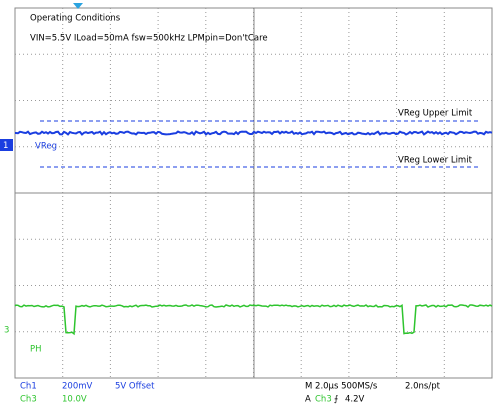 This screenshot has height=415, width=493. Describe the element at coordinates (308, 400) in the screenshot. I see `status: A` at that location.